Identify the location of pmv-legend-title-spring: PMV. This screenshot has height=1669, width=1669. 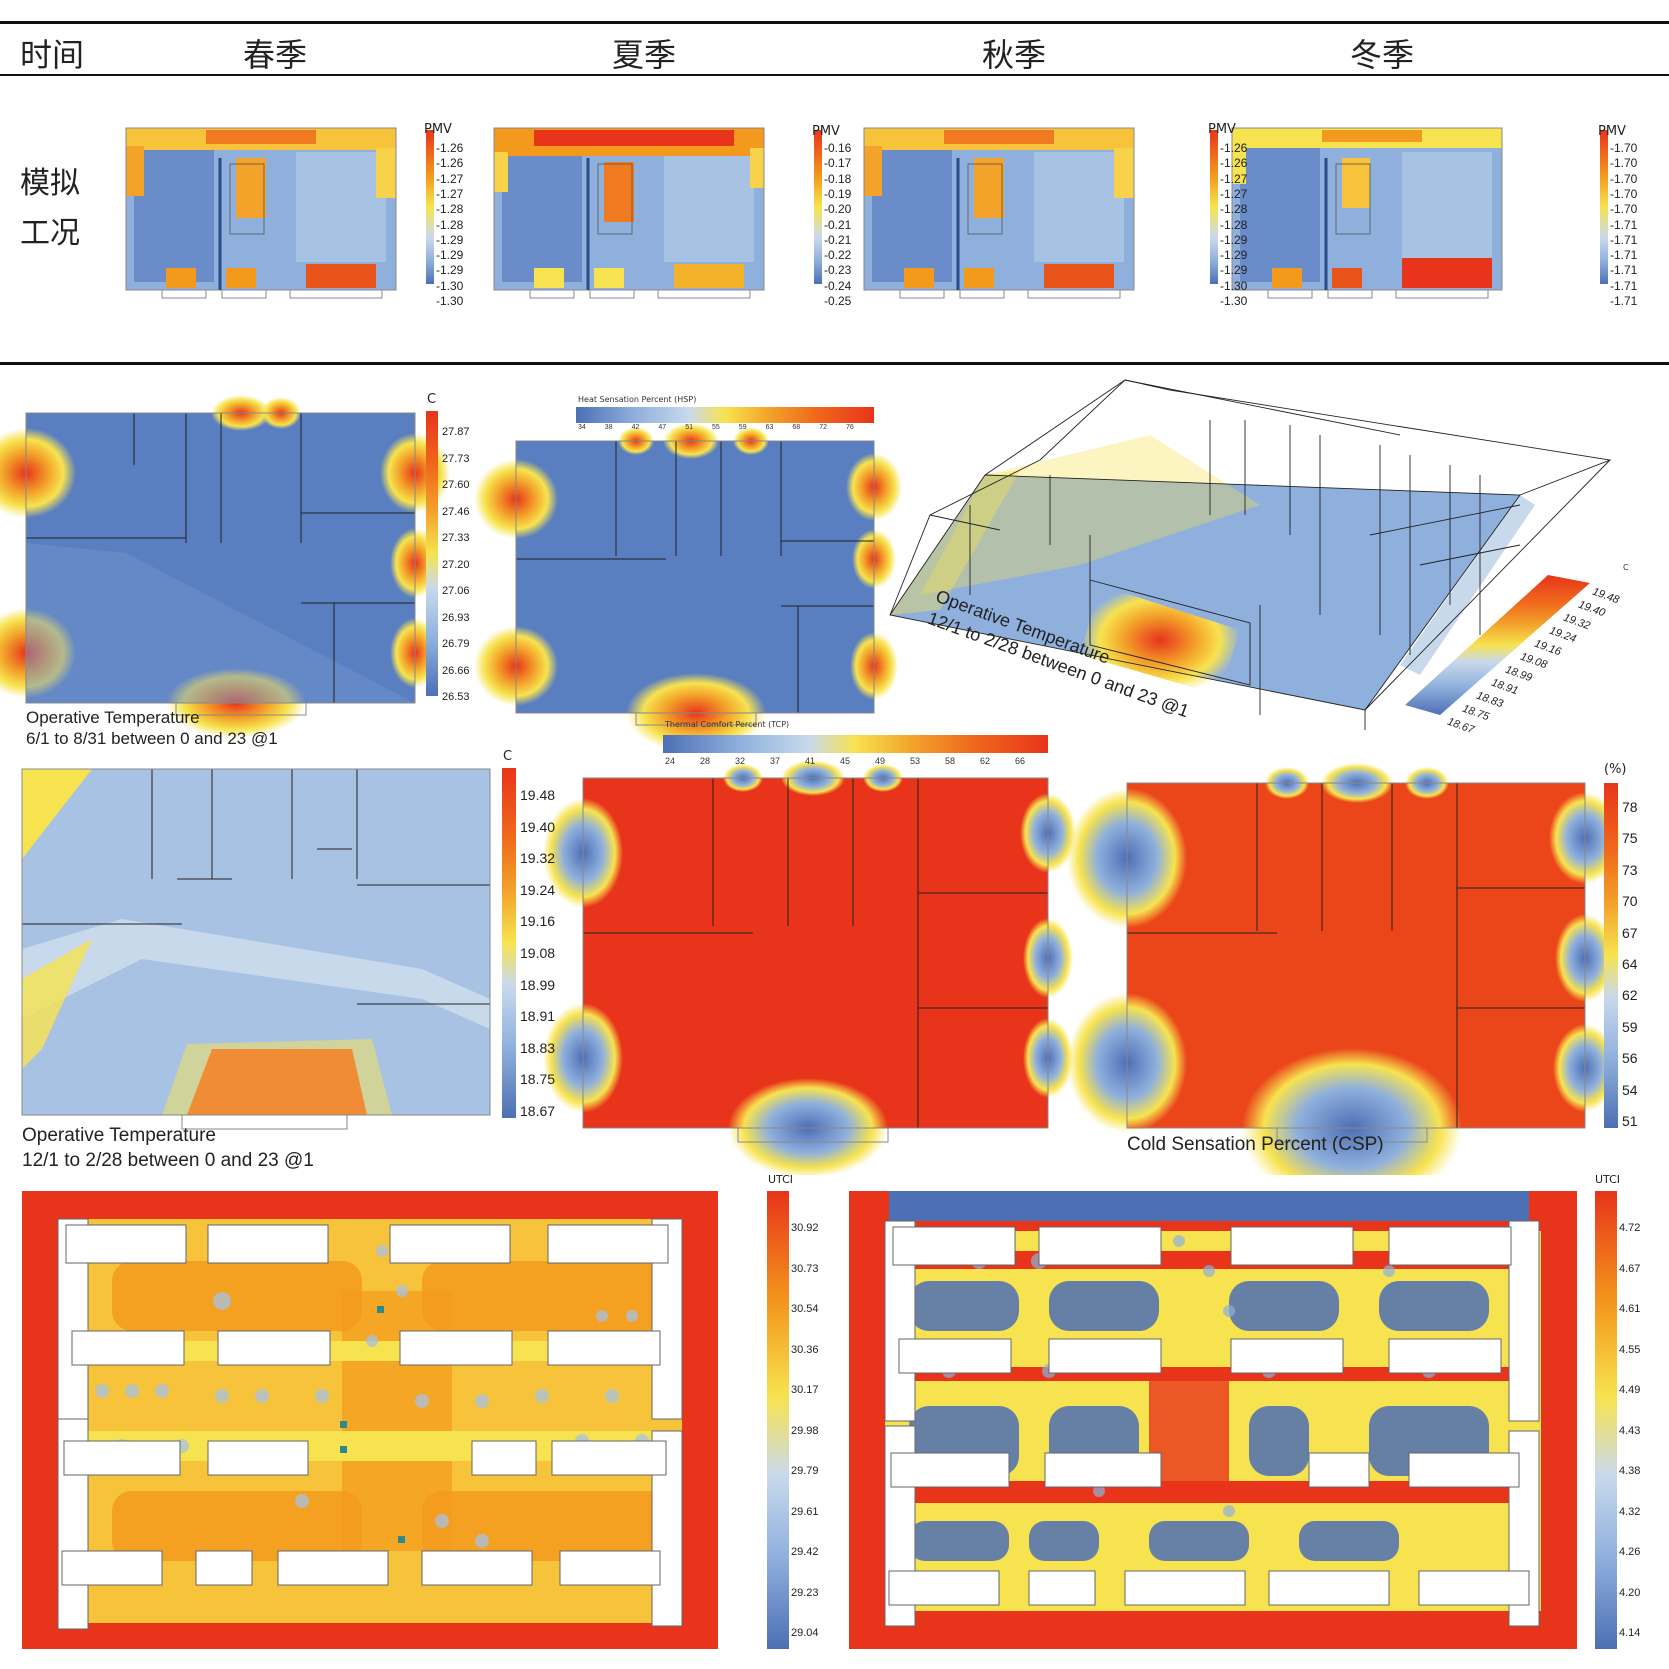
(438, 129).